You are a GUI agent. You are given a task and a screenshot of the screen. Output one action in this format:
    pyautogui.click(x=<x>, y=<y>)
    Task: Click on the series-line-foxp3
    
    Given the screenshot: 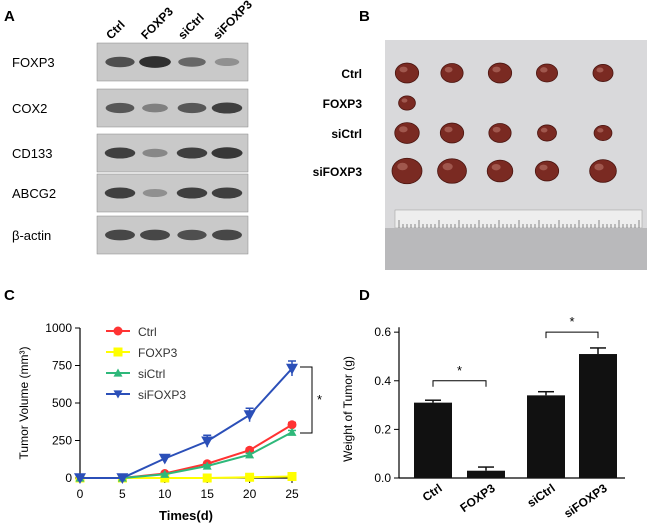 What is the action you would take?
    pyautogui.click(x=186, y=477)
    